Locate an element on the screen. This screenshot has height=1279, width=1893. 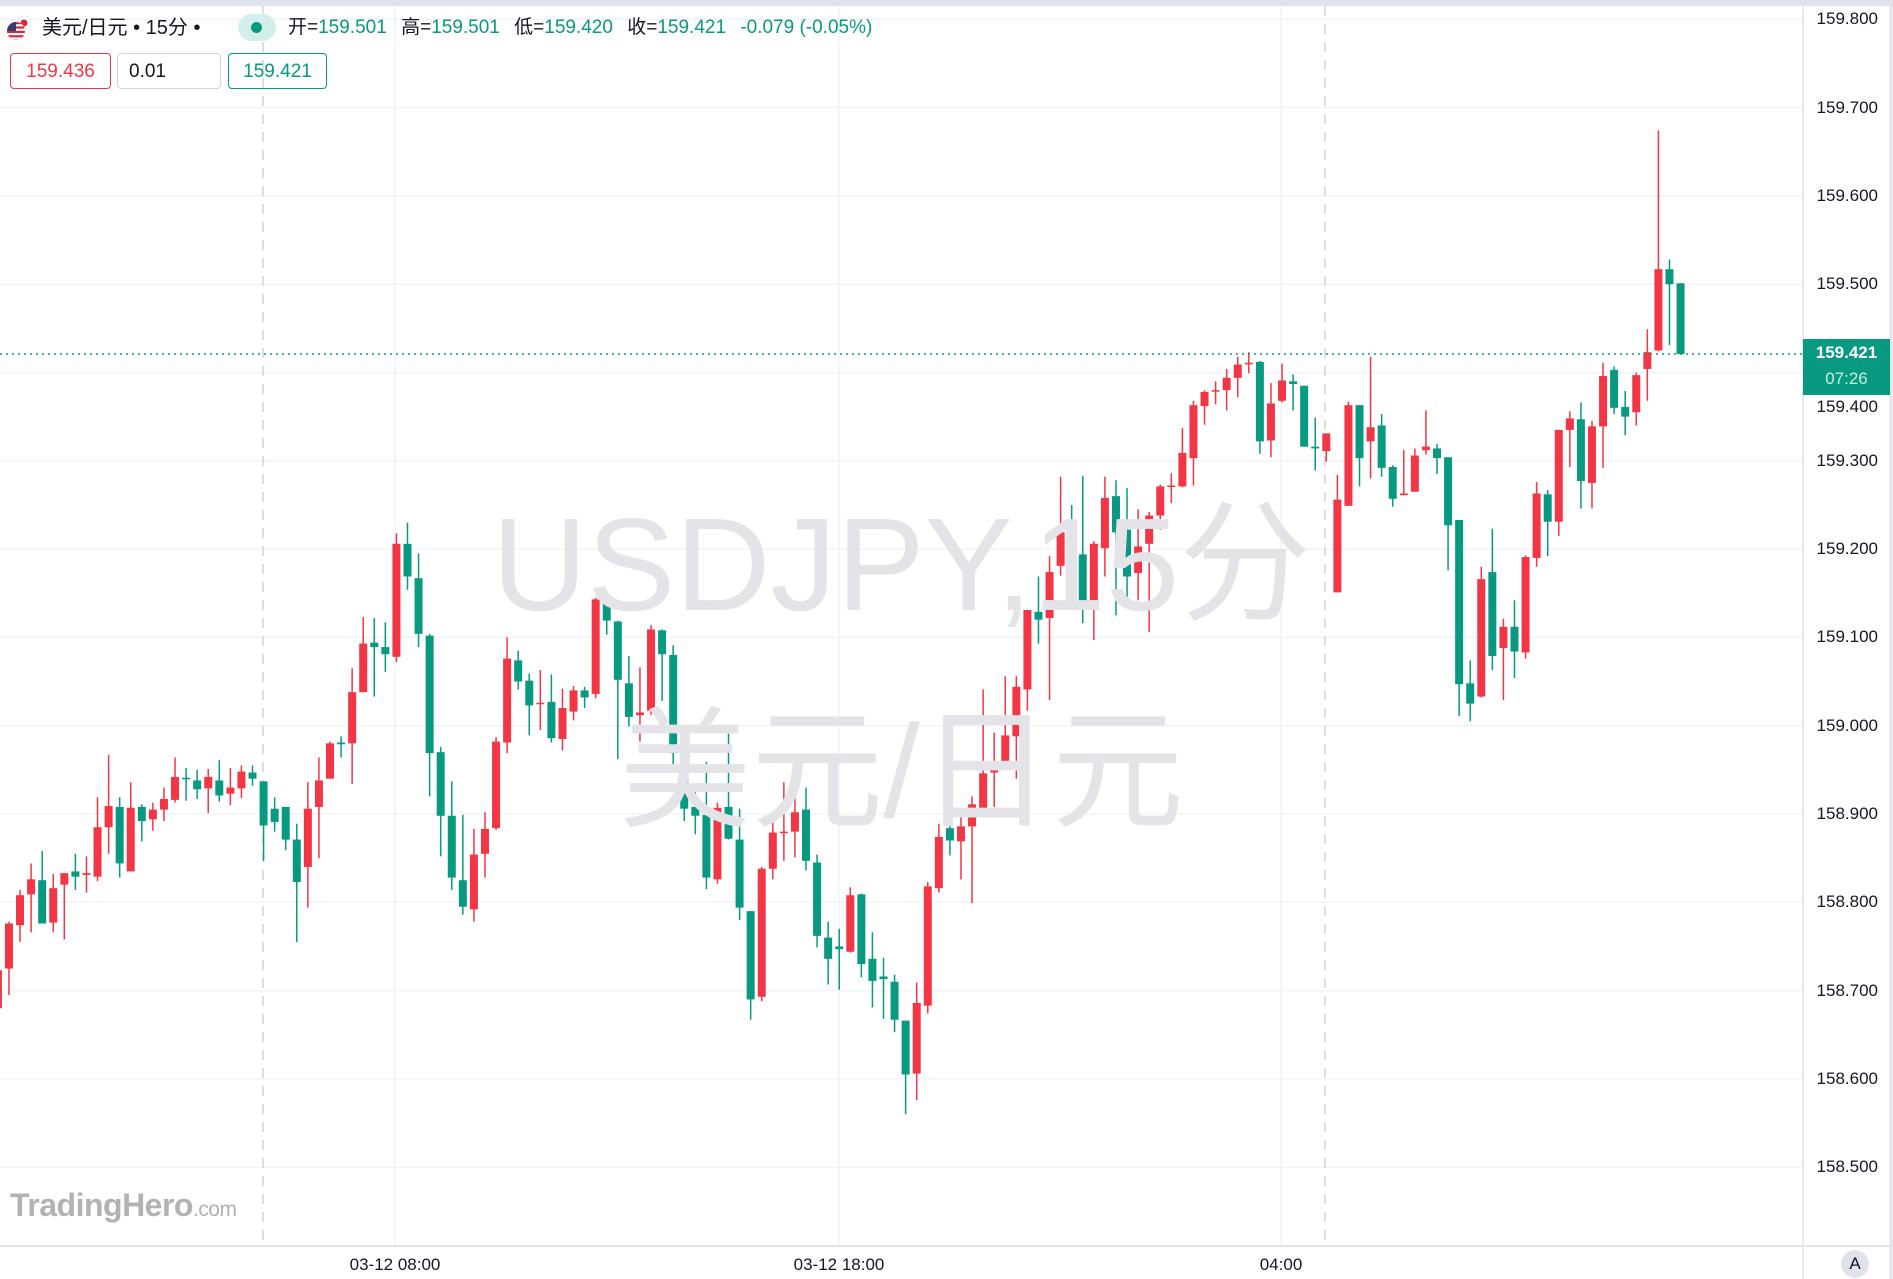
symbol-title: 美元/日元 • 15分 • is located at coordinates (121, 28).